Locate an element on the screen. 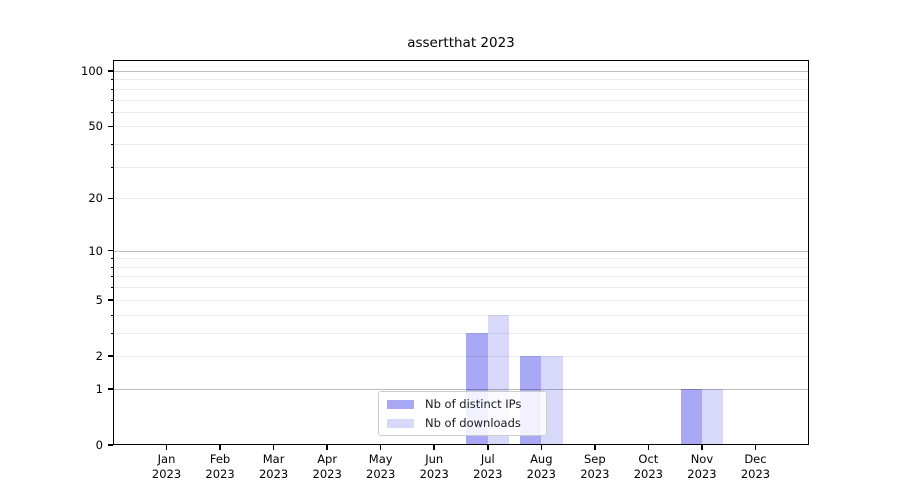 This screenshot has width=900, height=500. bar-nov-series1 is located at coordinates (712, 416).